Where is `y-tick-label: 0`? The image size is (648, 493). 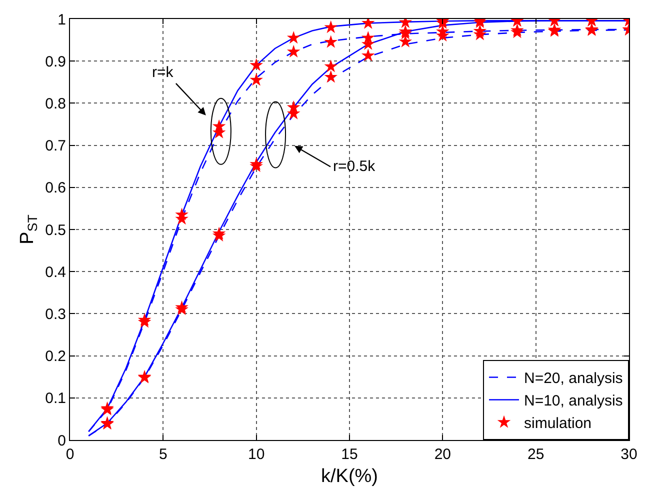 y-tick-label: 0 is located at coordinates (62, 441).